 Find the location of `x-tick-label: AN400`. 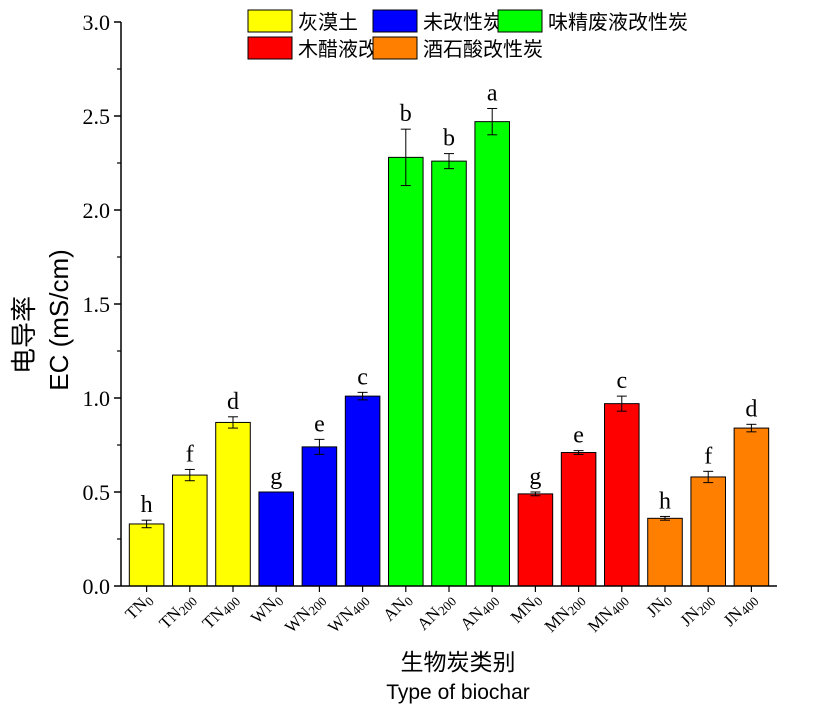

x-tick-label: AN400 is located at coordinates (479, 612).